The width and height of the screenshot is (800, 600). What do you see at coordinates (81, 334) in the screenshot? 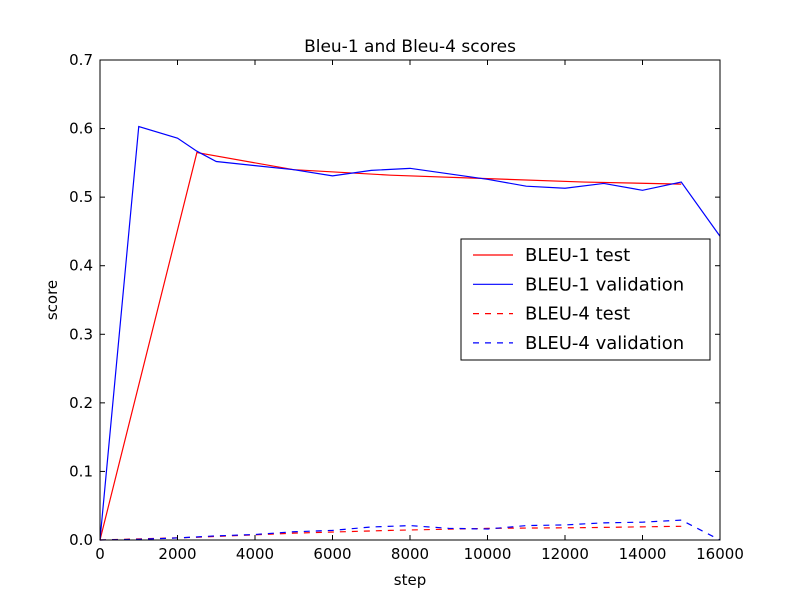
I see `y-tick-label: 0.3` at bounding box center [81, 334].